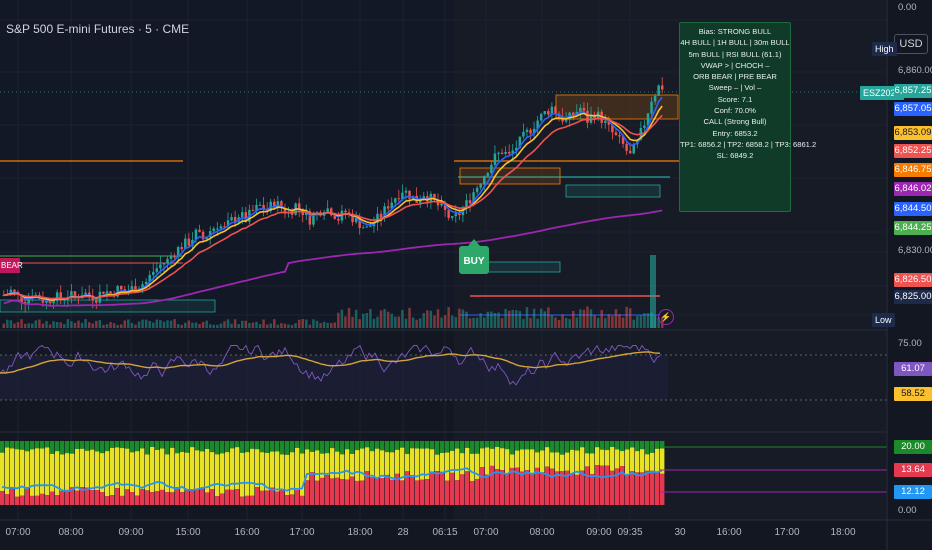 This screenshot has width=932, height=550. What do you see at coordinates (98, 29) in the screenshot?
I see `symbol-title: S&P 500 E-mini Futures · 5 · CME` at bounding box center [98, 29].